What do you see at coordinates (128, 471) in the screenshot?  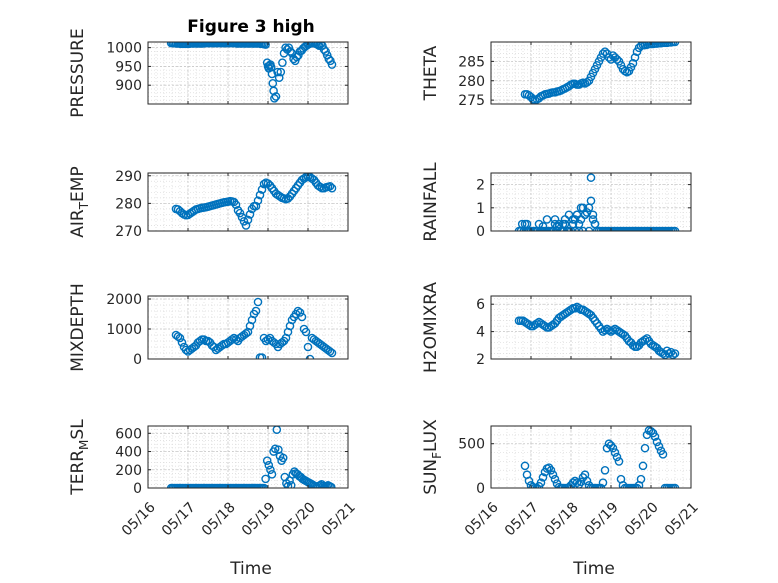 I see `y-tick-label: 200` at bounding box center [128, 471].